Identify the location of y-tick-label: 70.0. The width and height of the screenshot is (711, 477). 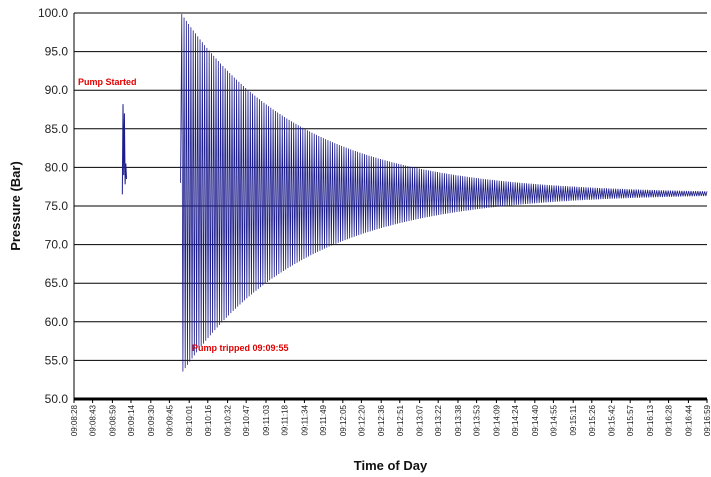
(57, 245).